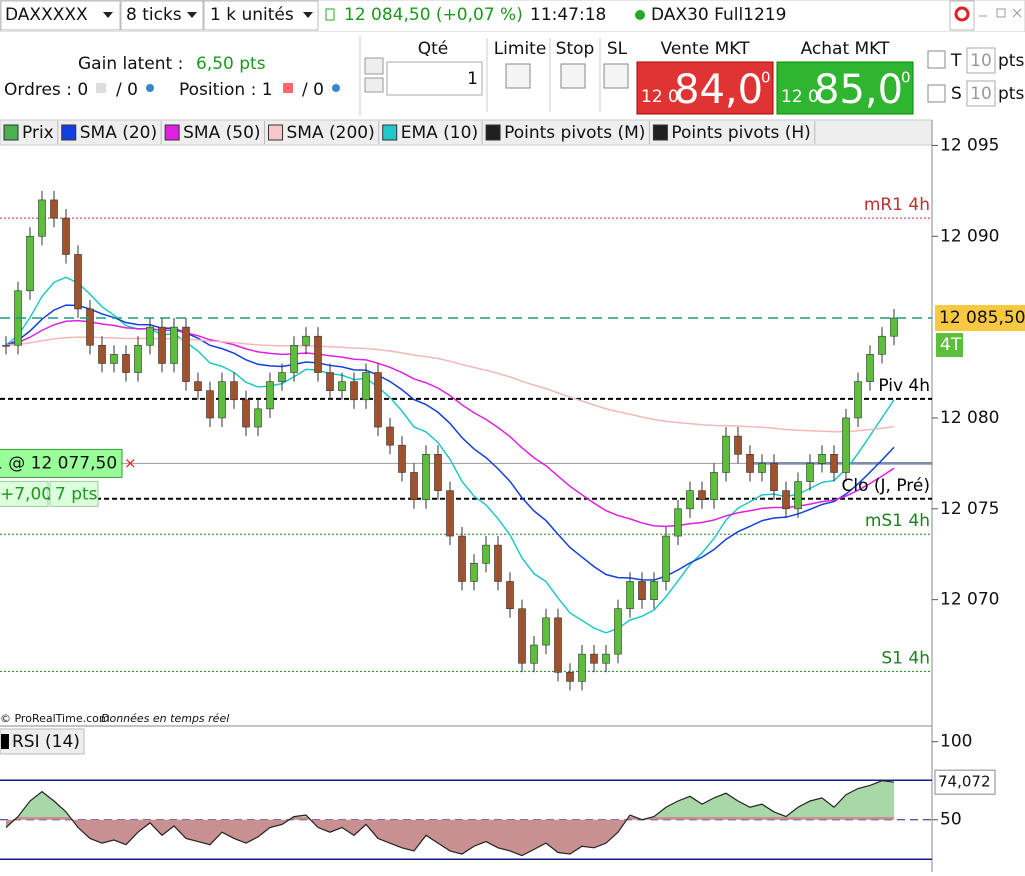  I want to click on pnl-pts: 7 pts, so click(76, 494).